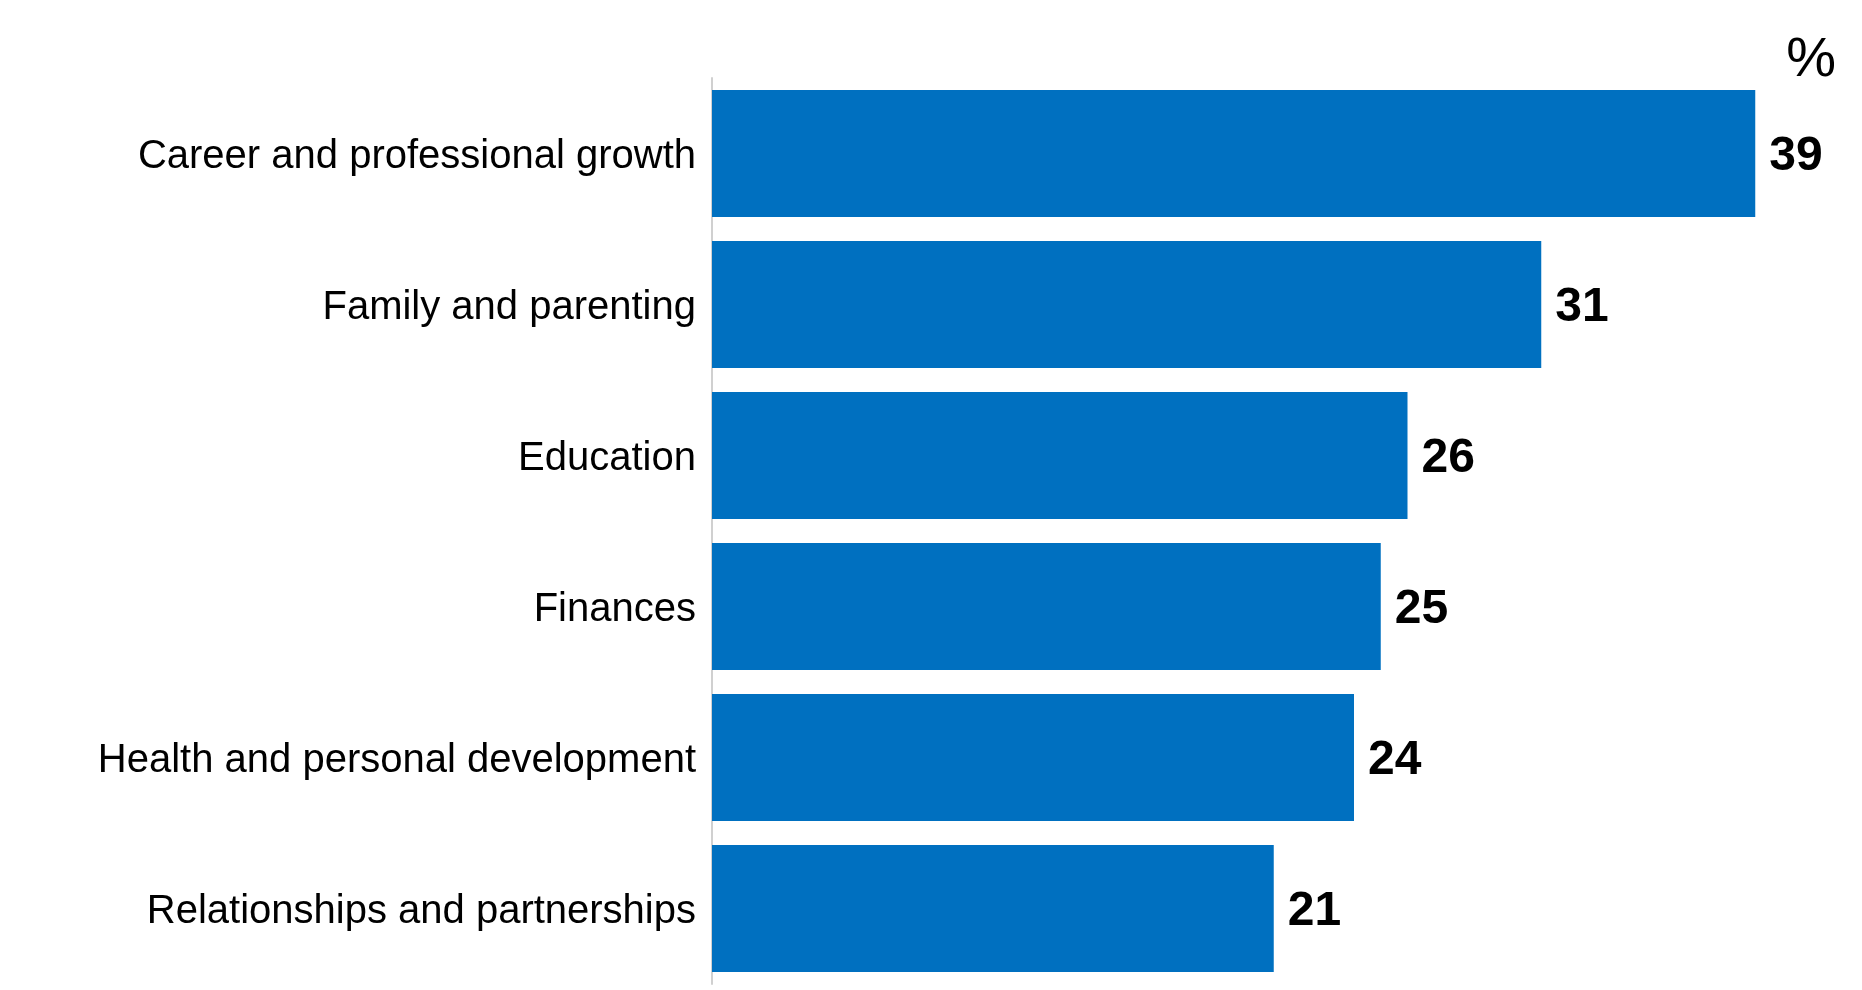  I want to click on y-tick-label: Relationships and partnerships, so click(421, 908).